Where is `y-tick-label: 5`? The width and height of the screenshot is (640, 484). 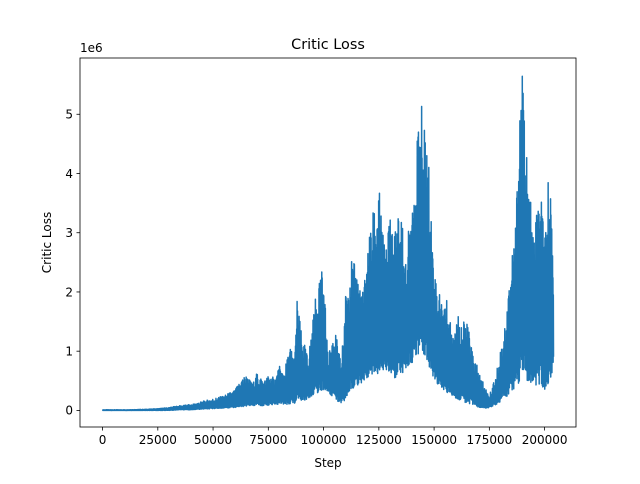 y-tick-label: 5 is located at coordinates (69, 115).